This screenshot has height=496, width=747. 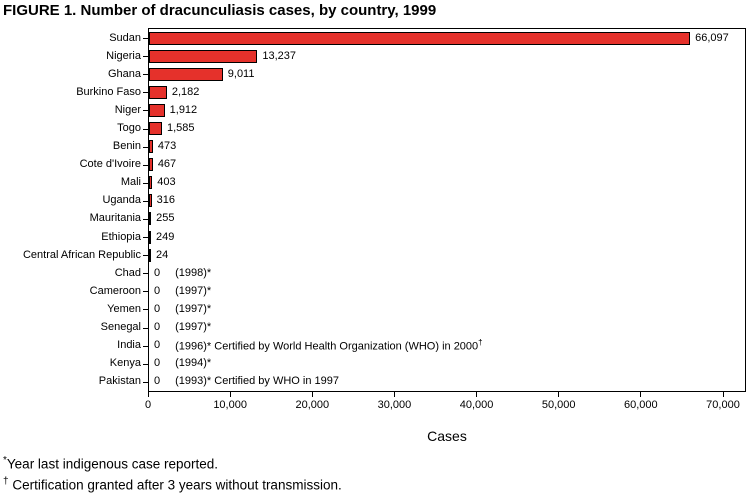 I want to click on value-label: 473, so click(x=167, y=146).